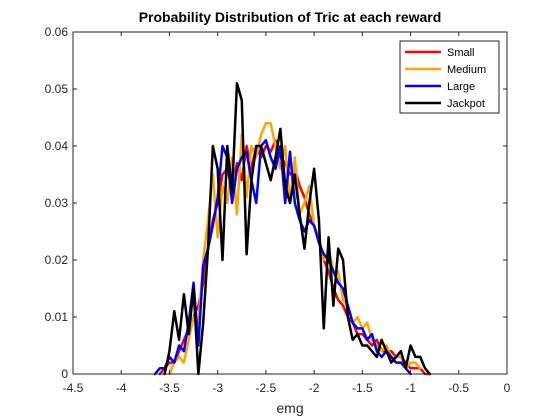  I want to click on legend-label-jackpot: Jackpot, so click(466, 104).